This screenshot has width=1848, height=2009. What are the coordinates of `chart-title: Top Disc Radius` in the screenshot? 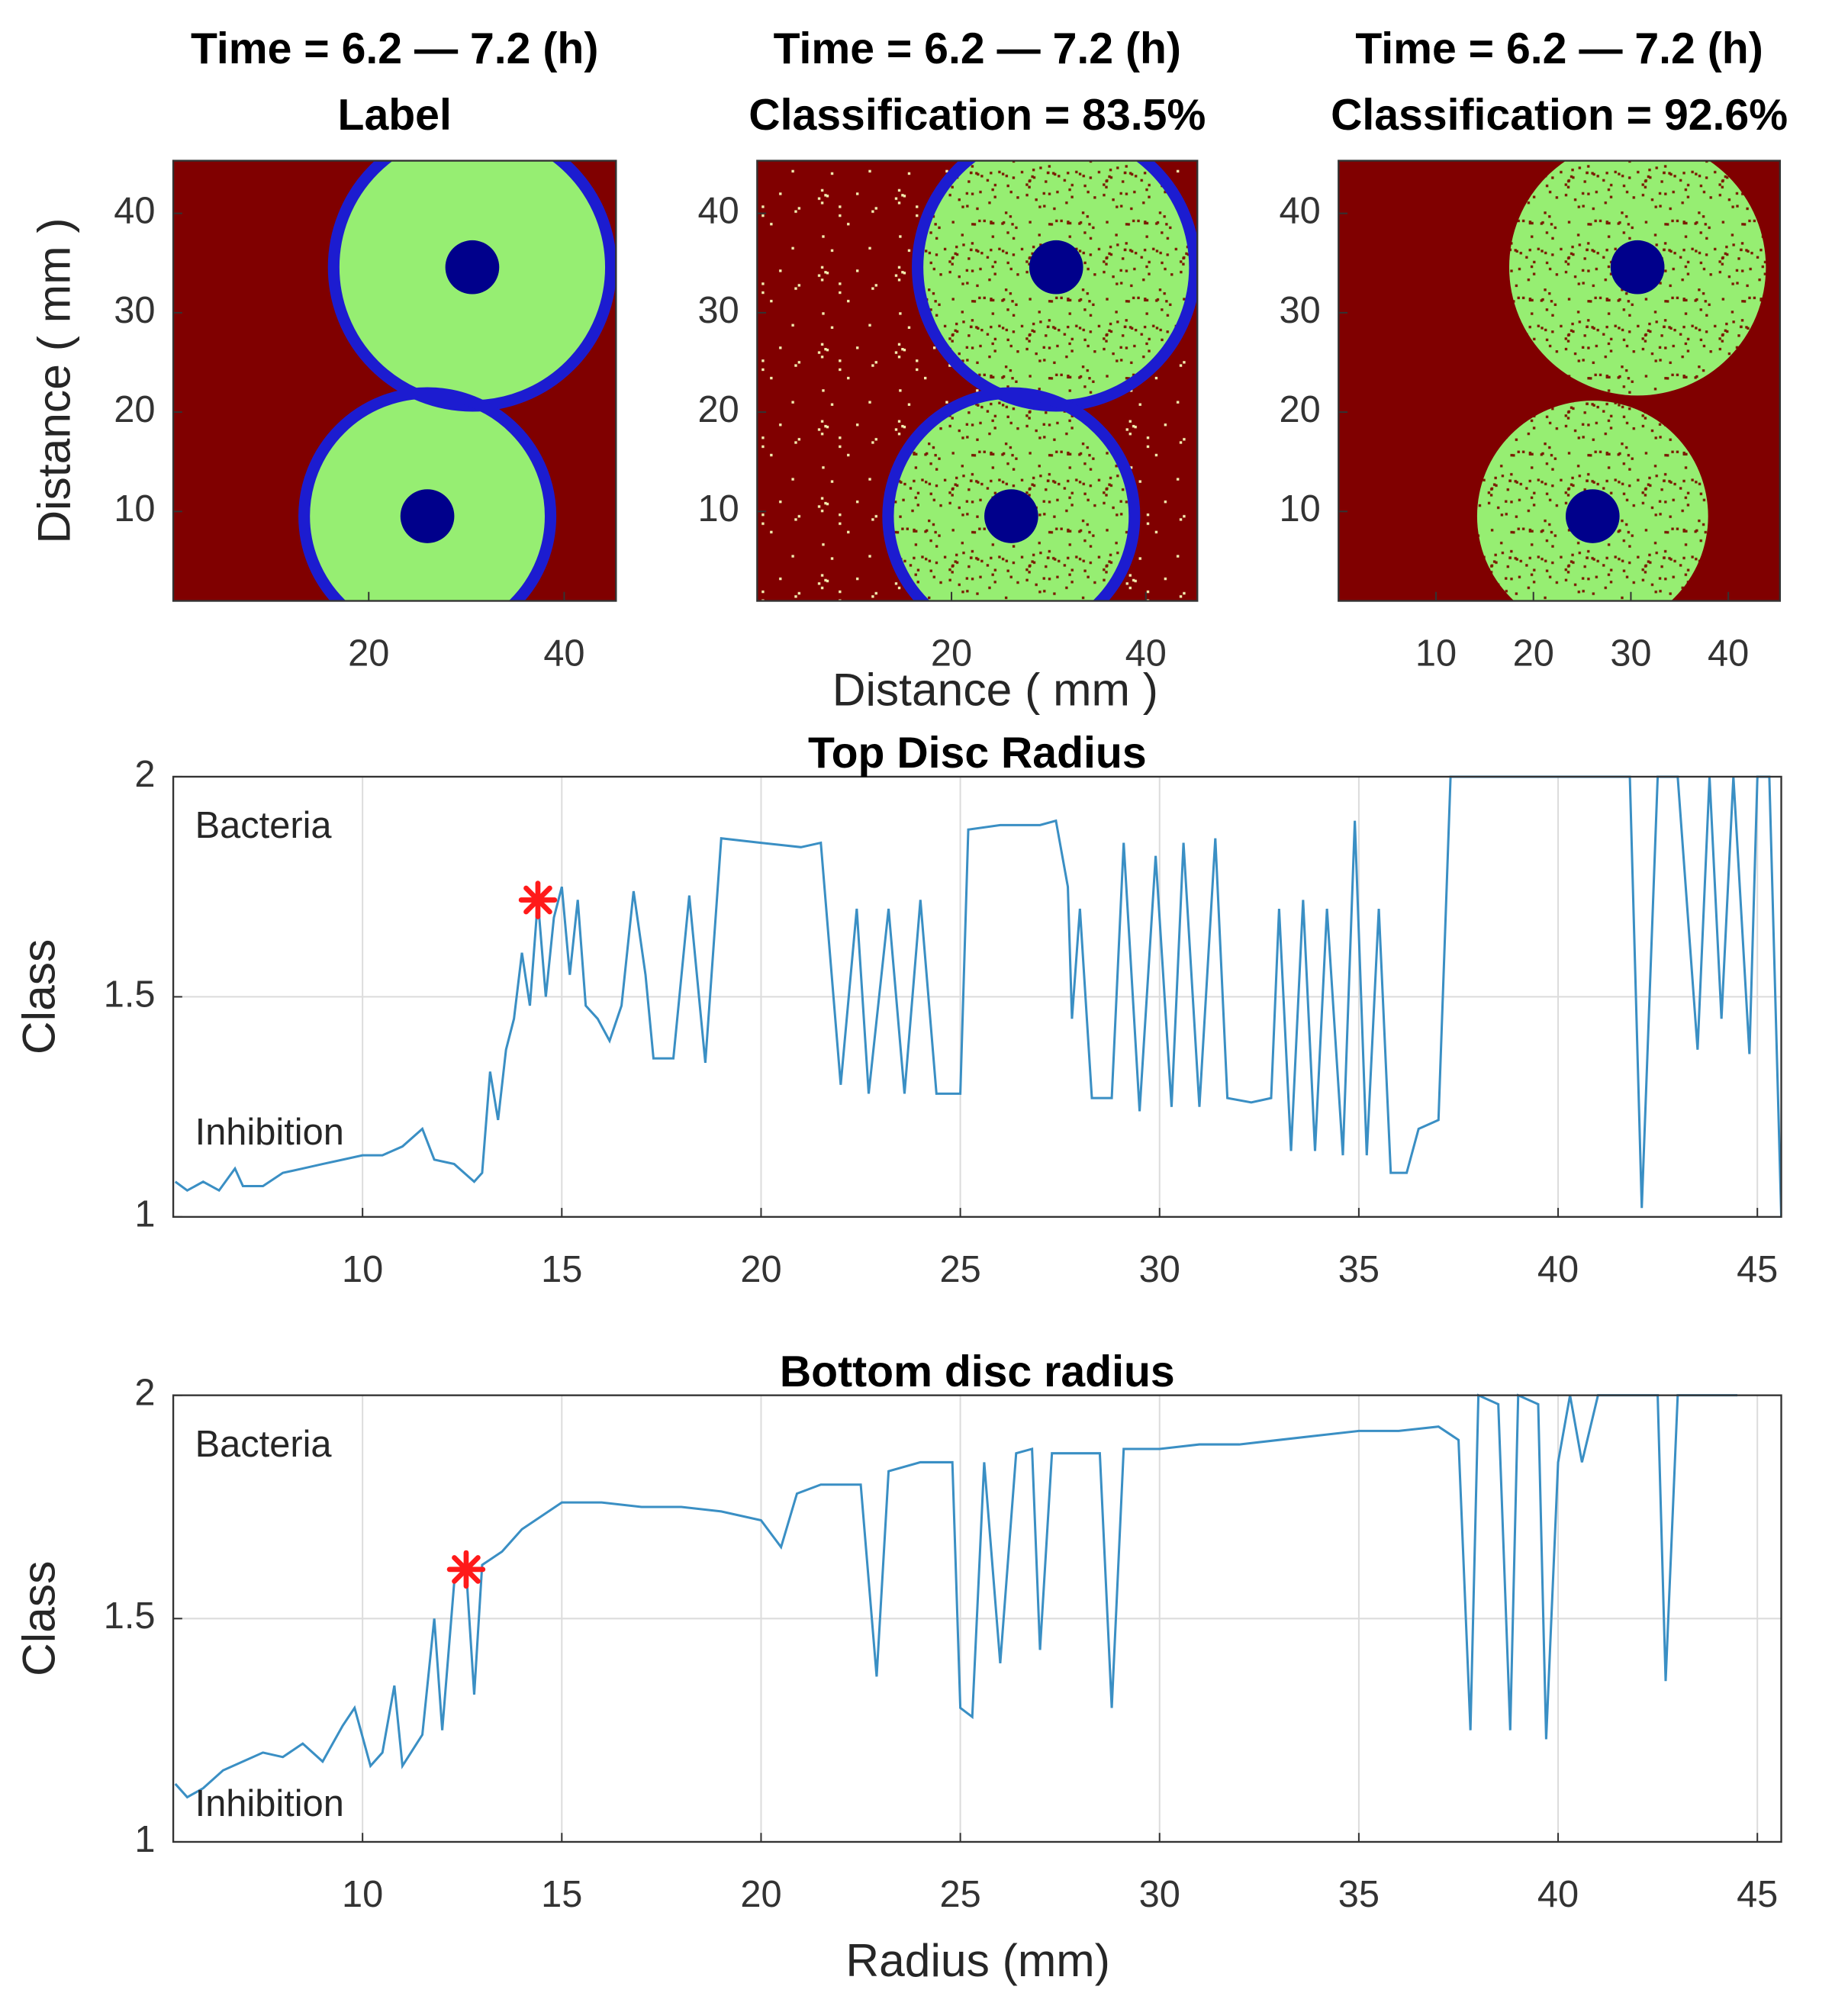 It's located at (977, 753).